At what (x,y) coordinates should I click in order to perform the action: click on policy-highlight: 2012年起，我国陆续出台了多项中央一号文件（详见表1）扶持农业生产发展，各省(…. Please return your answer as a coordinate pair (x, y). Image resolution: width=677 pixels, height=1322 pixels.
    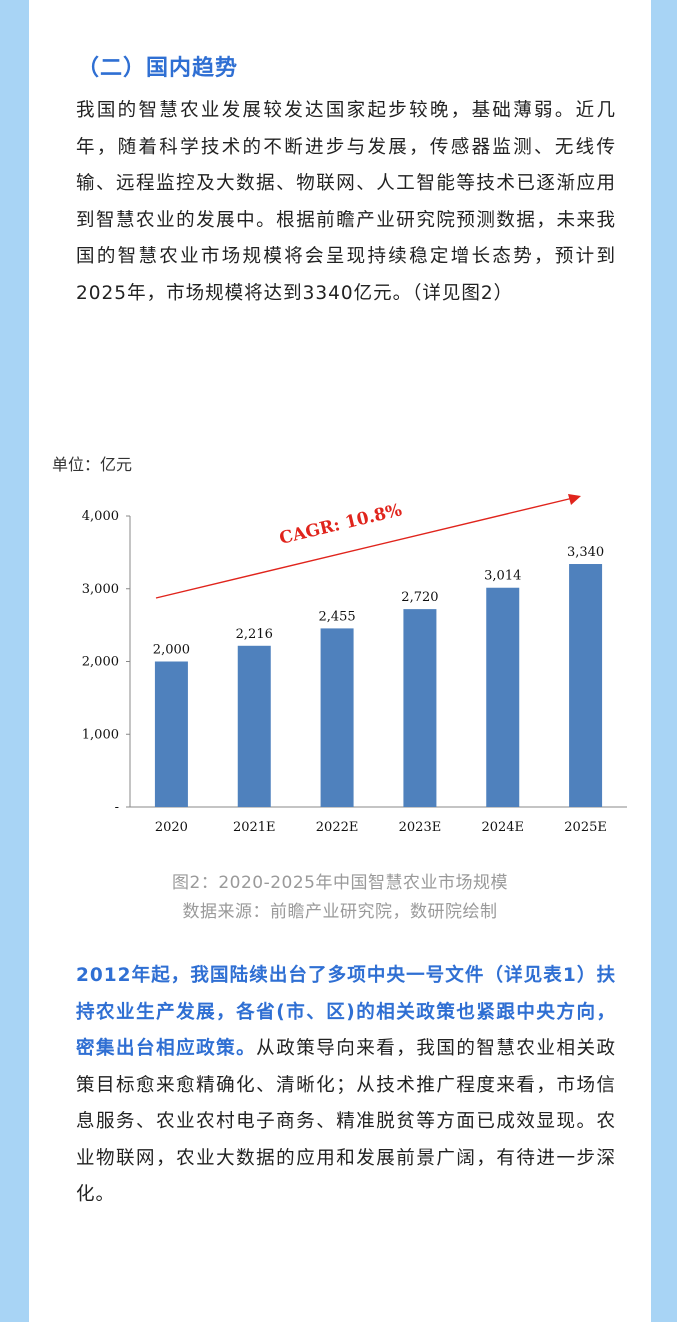
    Looking at the image, I should click on (346, 1012).